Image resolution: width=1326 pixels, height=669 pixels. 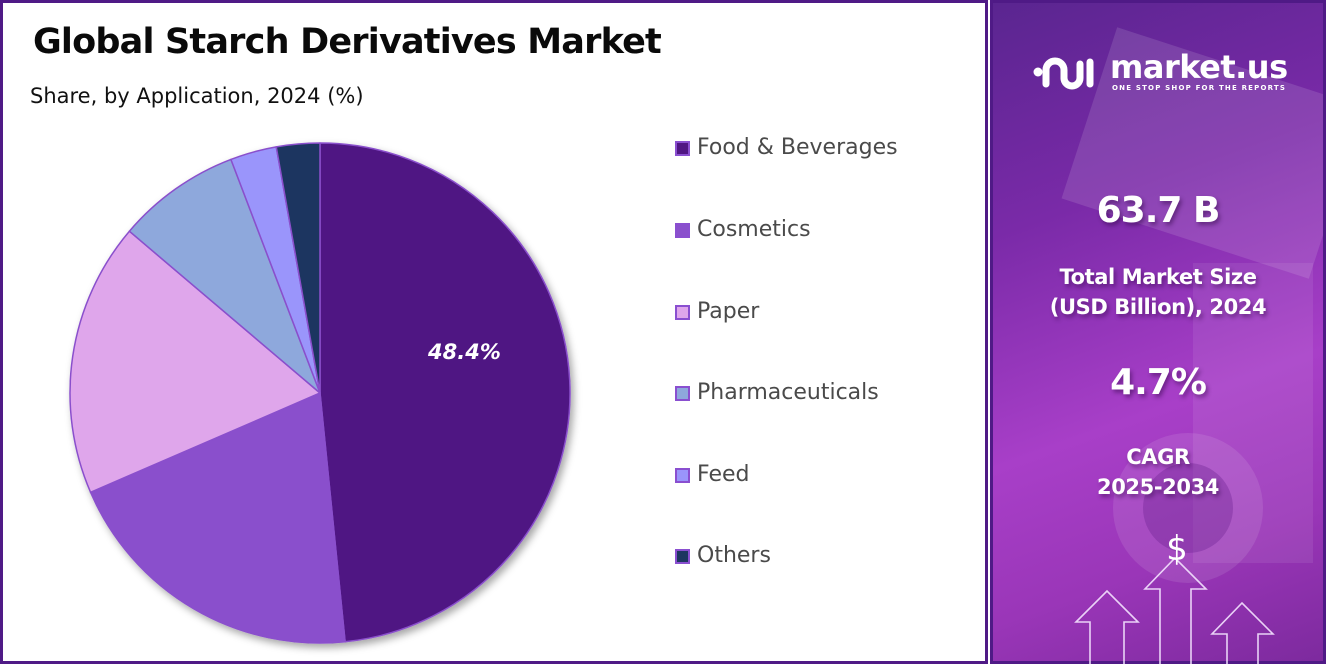 What do you see at coordinates (464, 352) in the screenshot?
I see `pie-data-label-food-beverages: 48.4%` at bounding box center [464, 352].